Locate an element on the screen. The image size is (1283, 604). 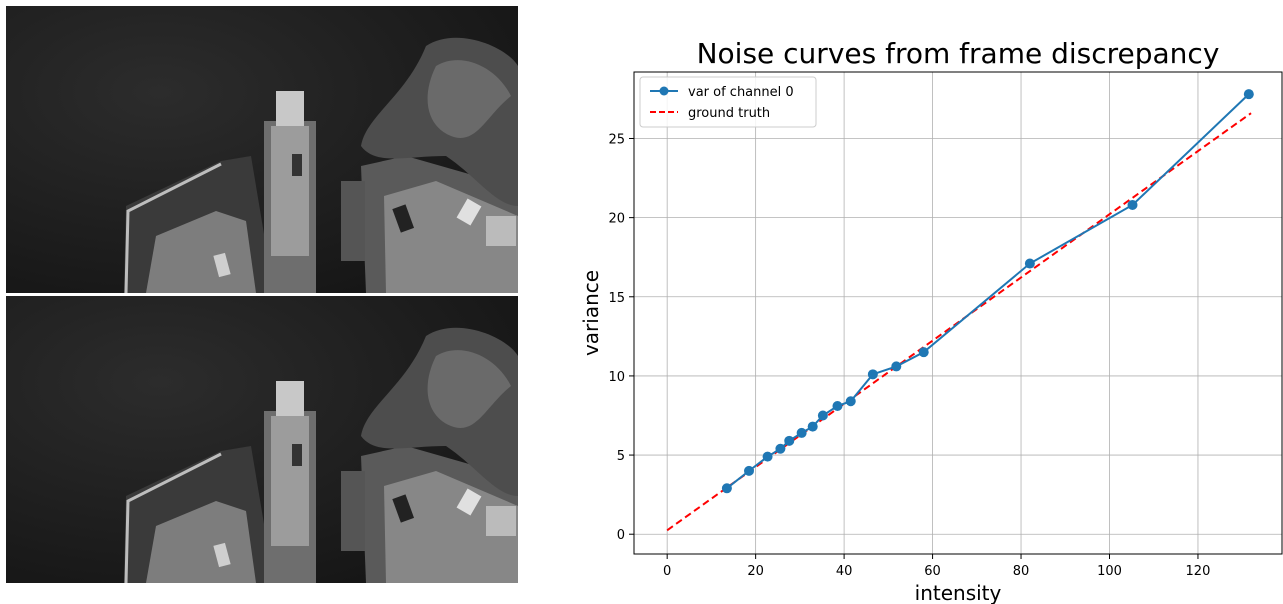
legend-marker-channel0 is located at coordinates (664, 91).